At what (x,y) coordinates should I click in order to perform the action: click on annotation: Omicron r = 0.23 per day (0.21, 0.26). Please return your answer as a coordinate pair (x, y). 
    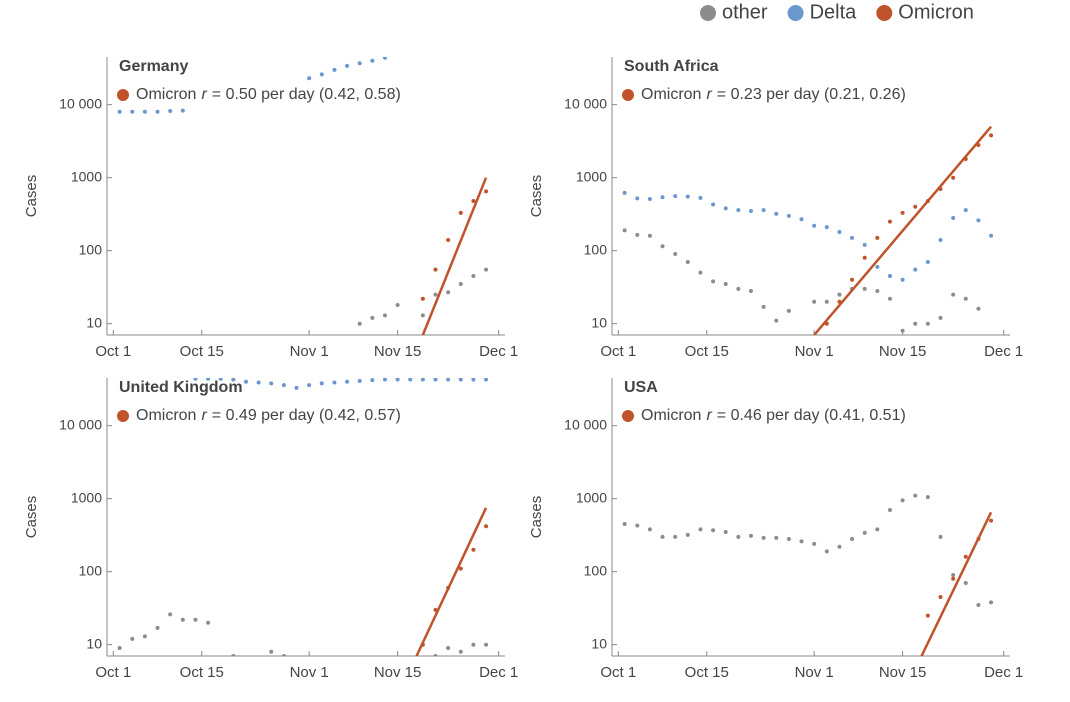
    Looking at the image, I should click on (773, 94).